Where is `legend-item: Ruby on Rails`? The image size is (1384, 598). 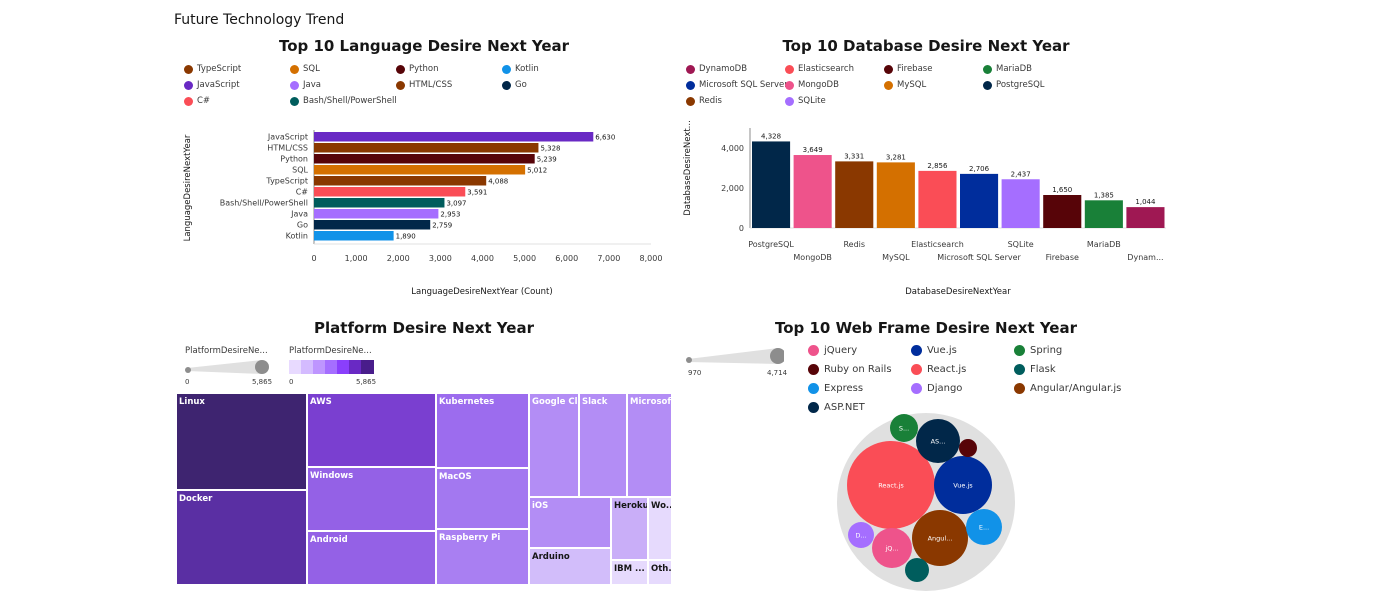
legend-item: Ruby on Rails is located at coordinates (850, 369).